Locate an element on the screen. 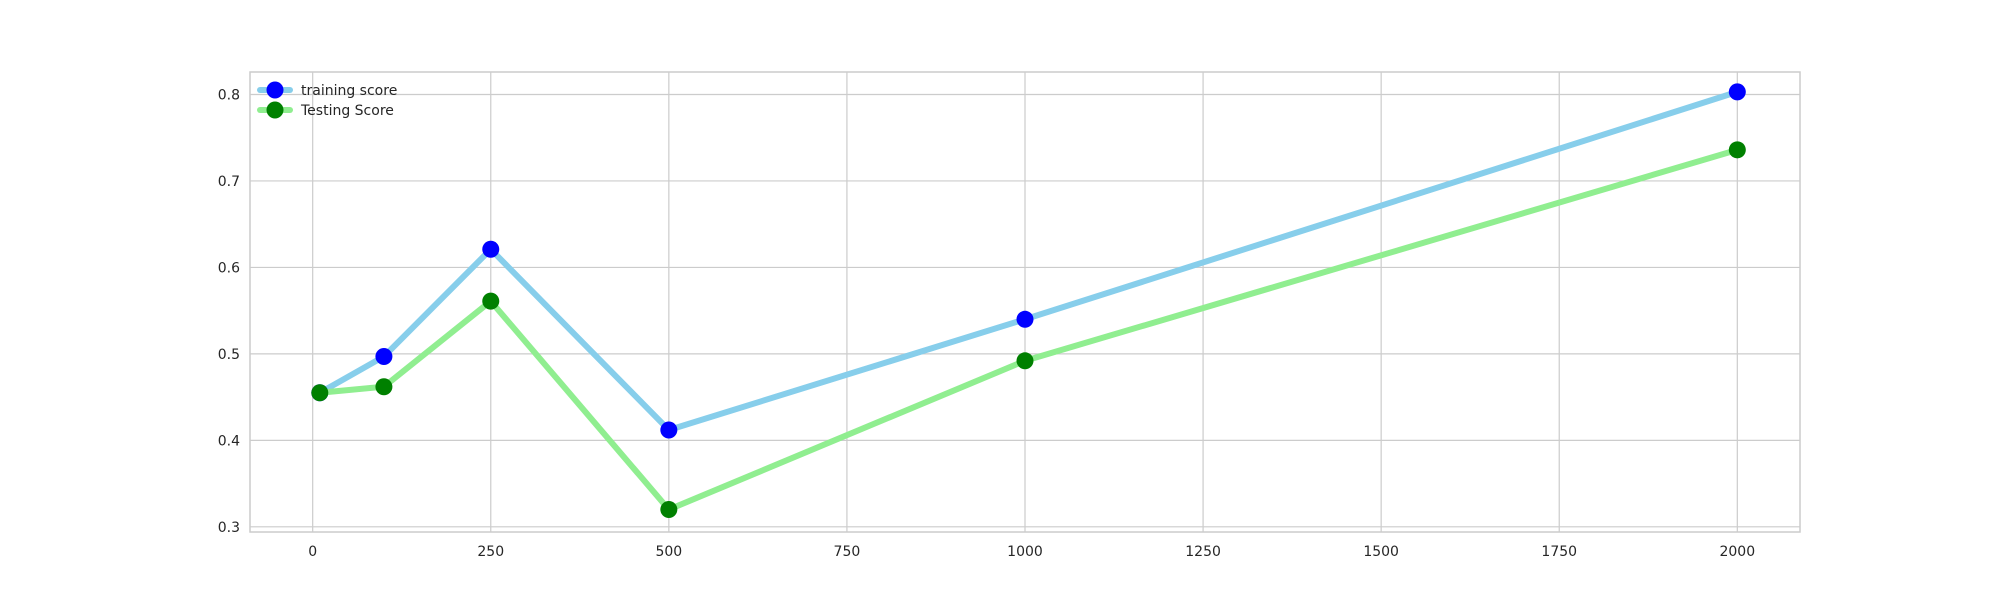 This screenshot has width=2000, height=600. legend-label: training score is located at coordinates (349, 91).